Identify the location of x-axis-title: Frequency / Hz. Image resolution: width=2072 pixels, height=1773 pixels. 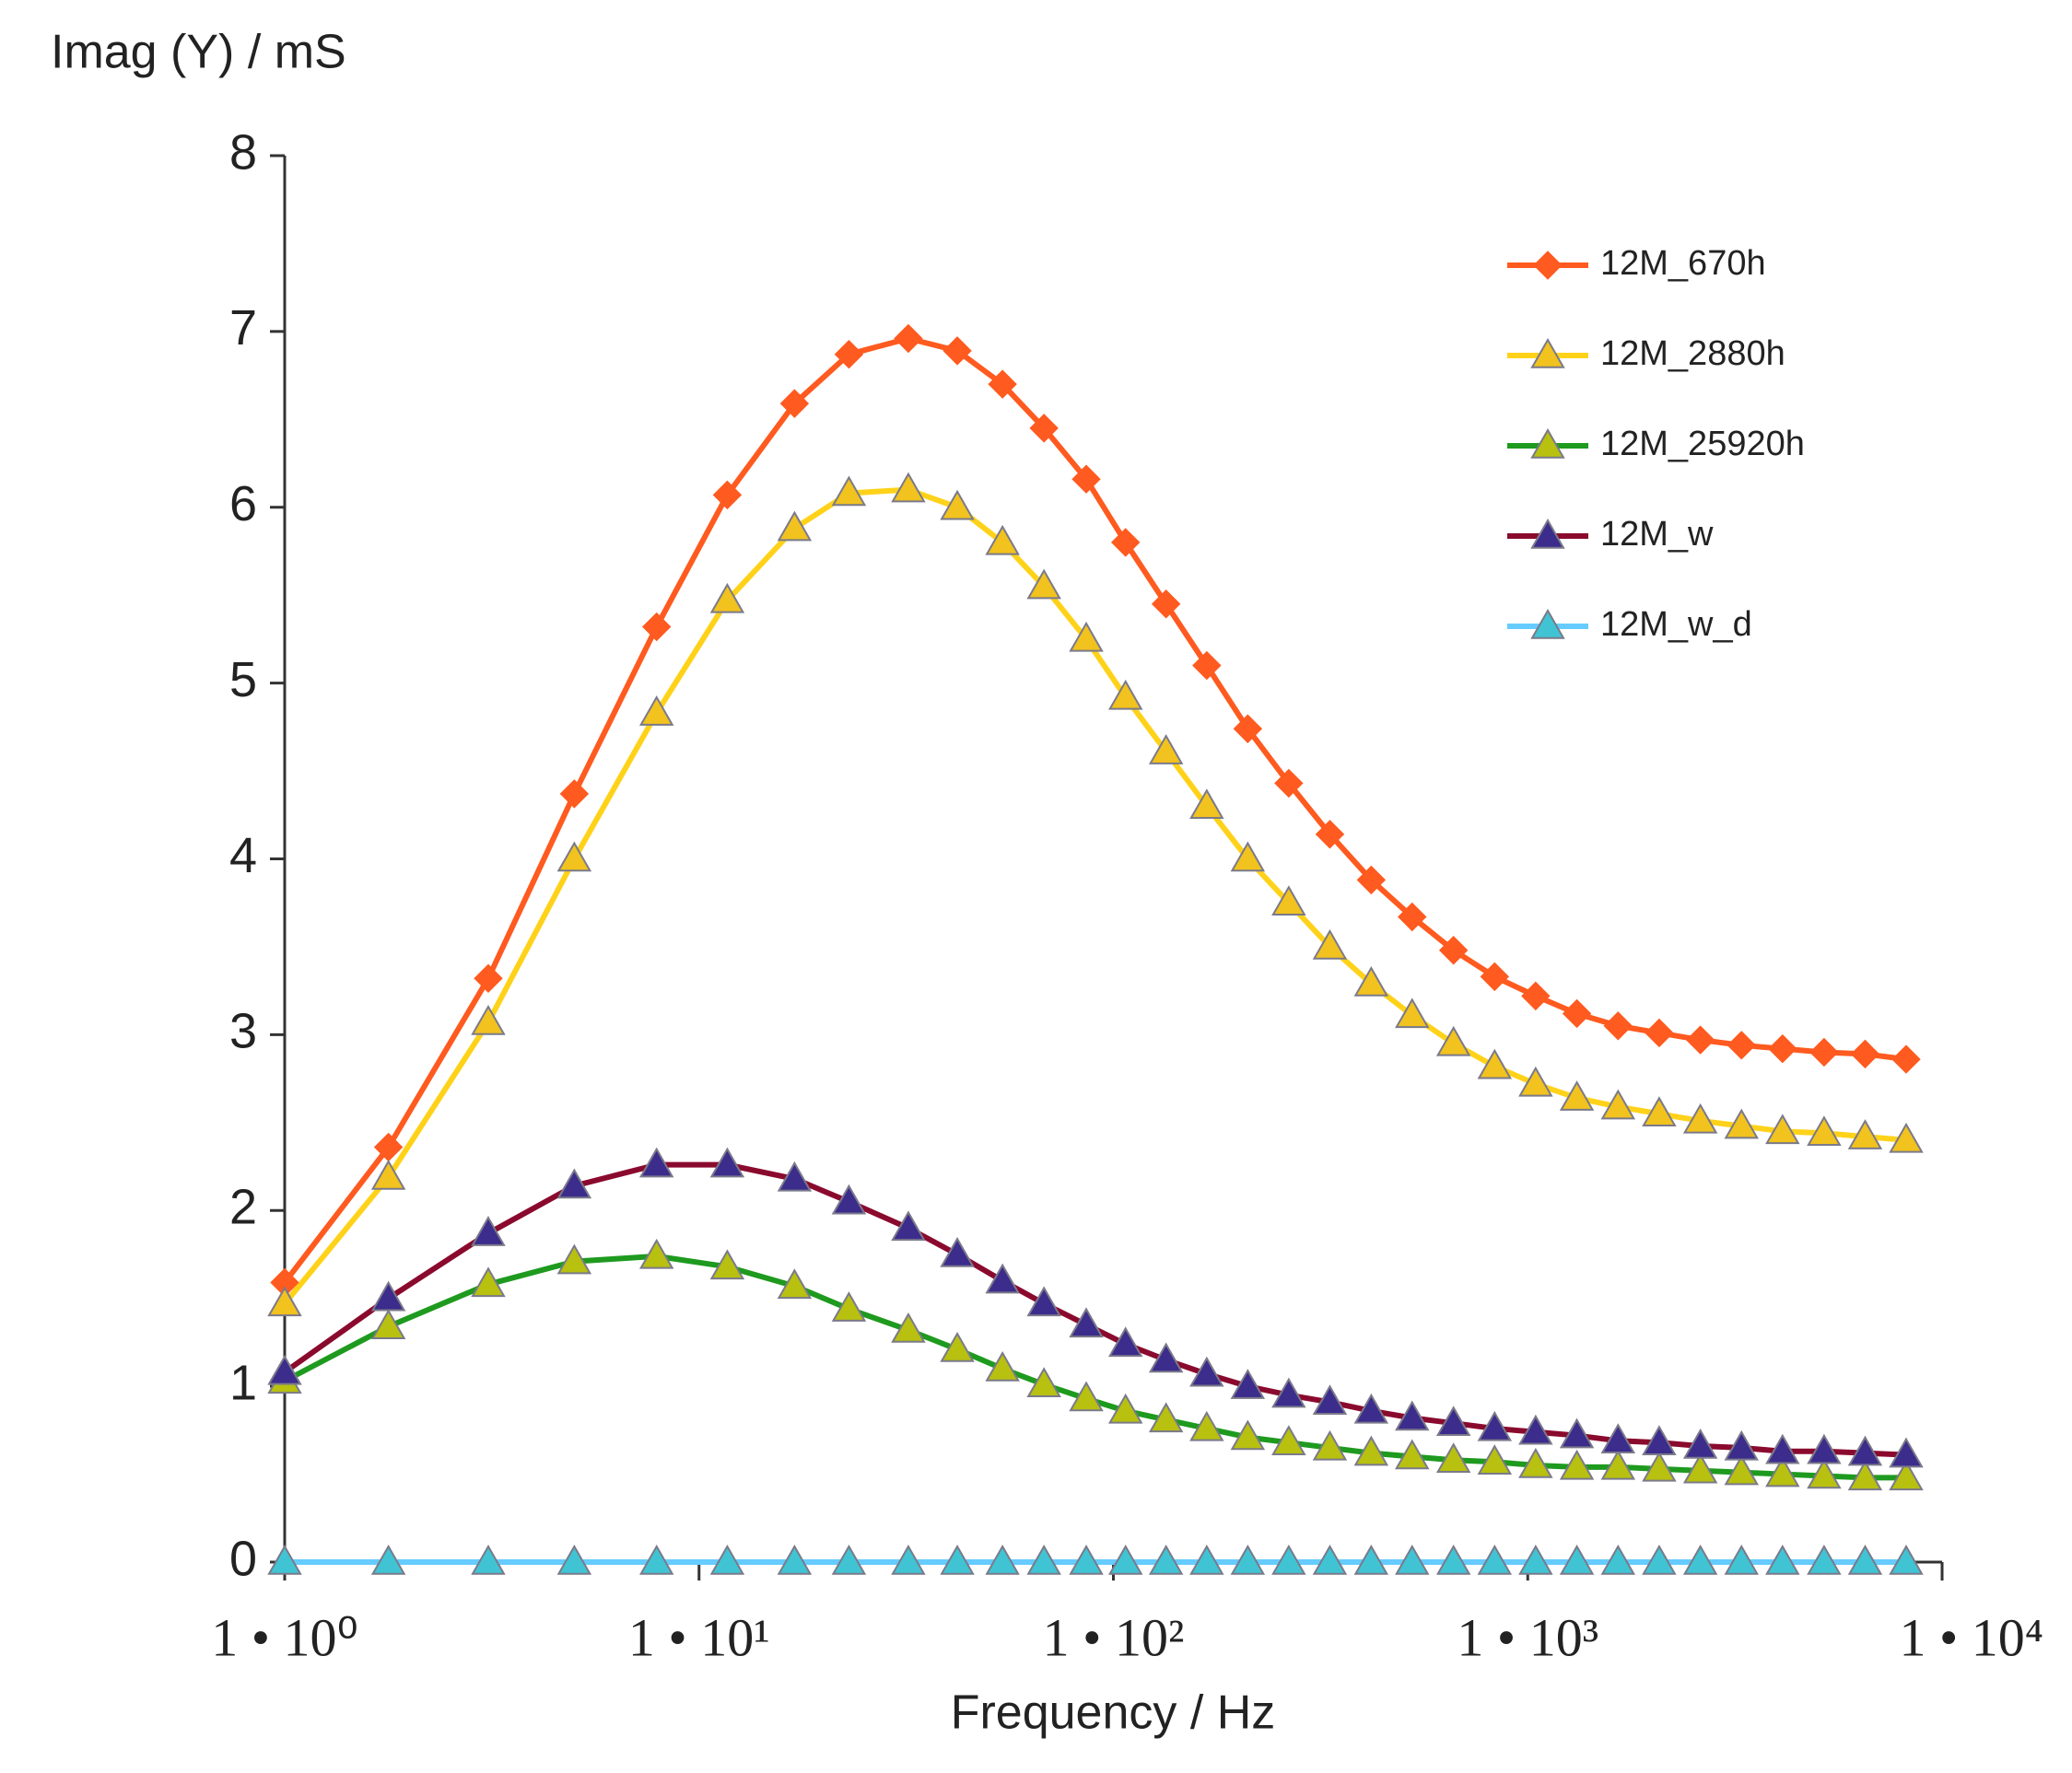
(1113, 1713).